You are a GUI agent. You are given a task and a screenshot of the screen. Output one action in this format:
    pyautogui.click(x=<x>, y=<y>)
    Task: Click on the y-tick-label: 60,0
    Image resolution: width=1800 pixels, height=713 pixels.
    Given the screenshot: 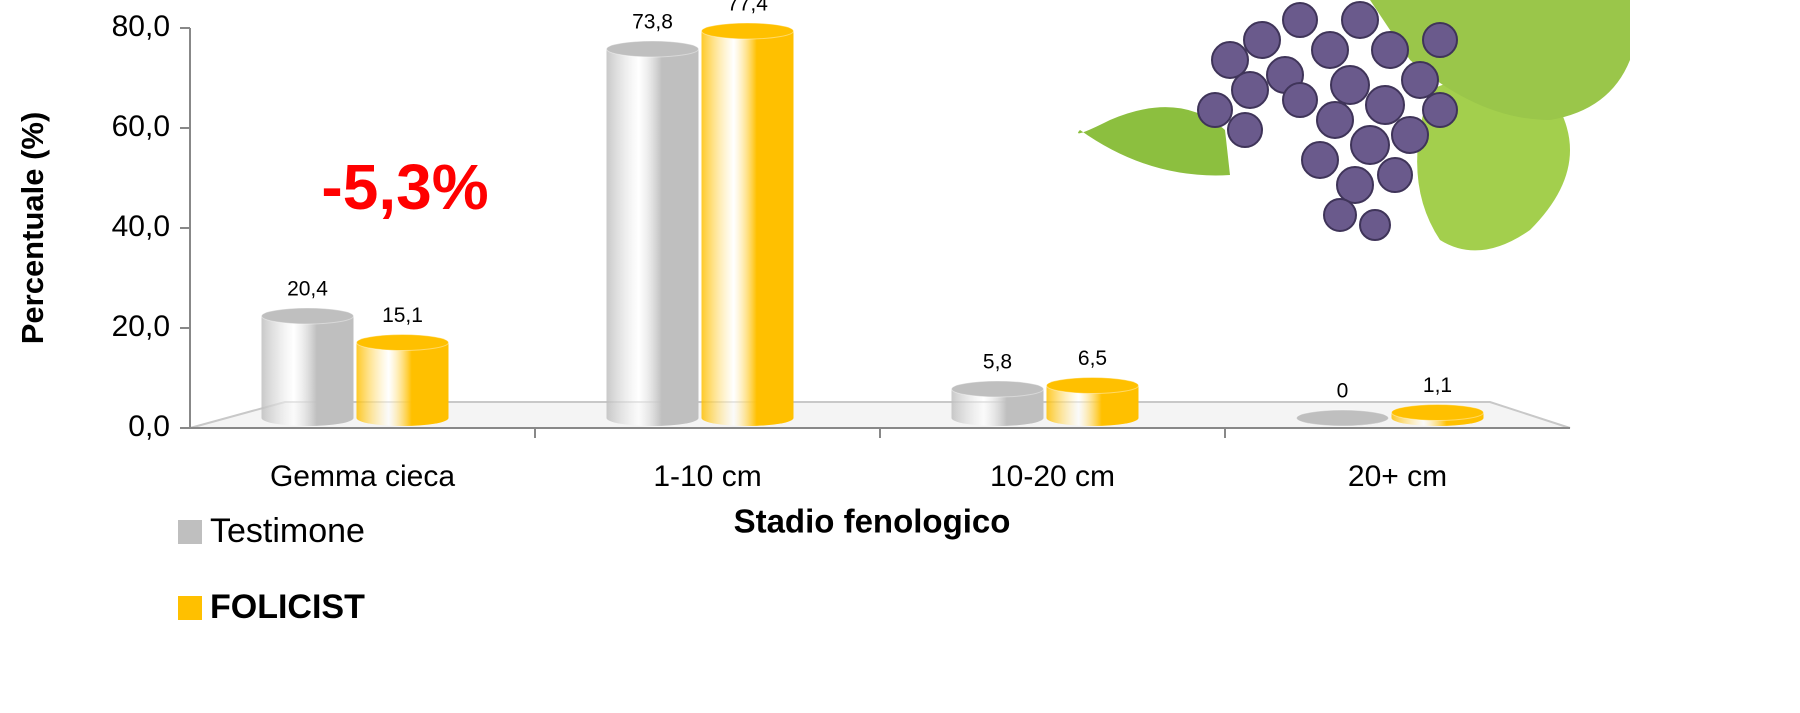 What is the action you would take?
    pyautogui.click(x=141, y=126)
    